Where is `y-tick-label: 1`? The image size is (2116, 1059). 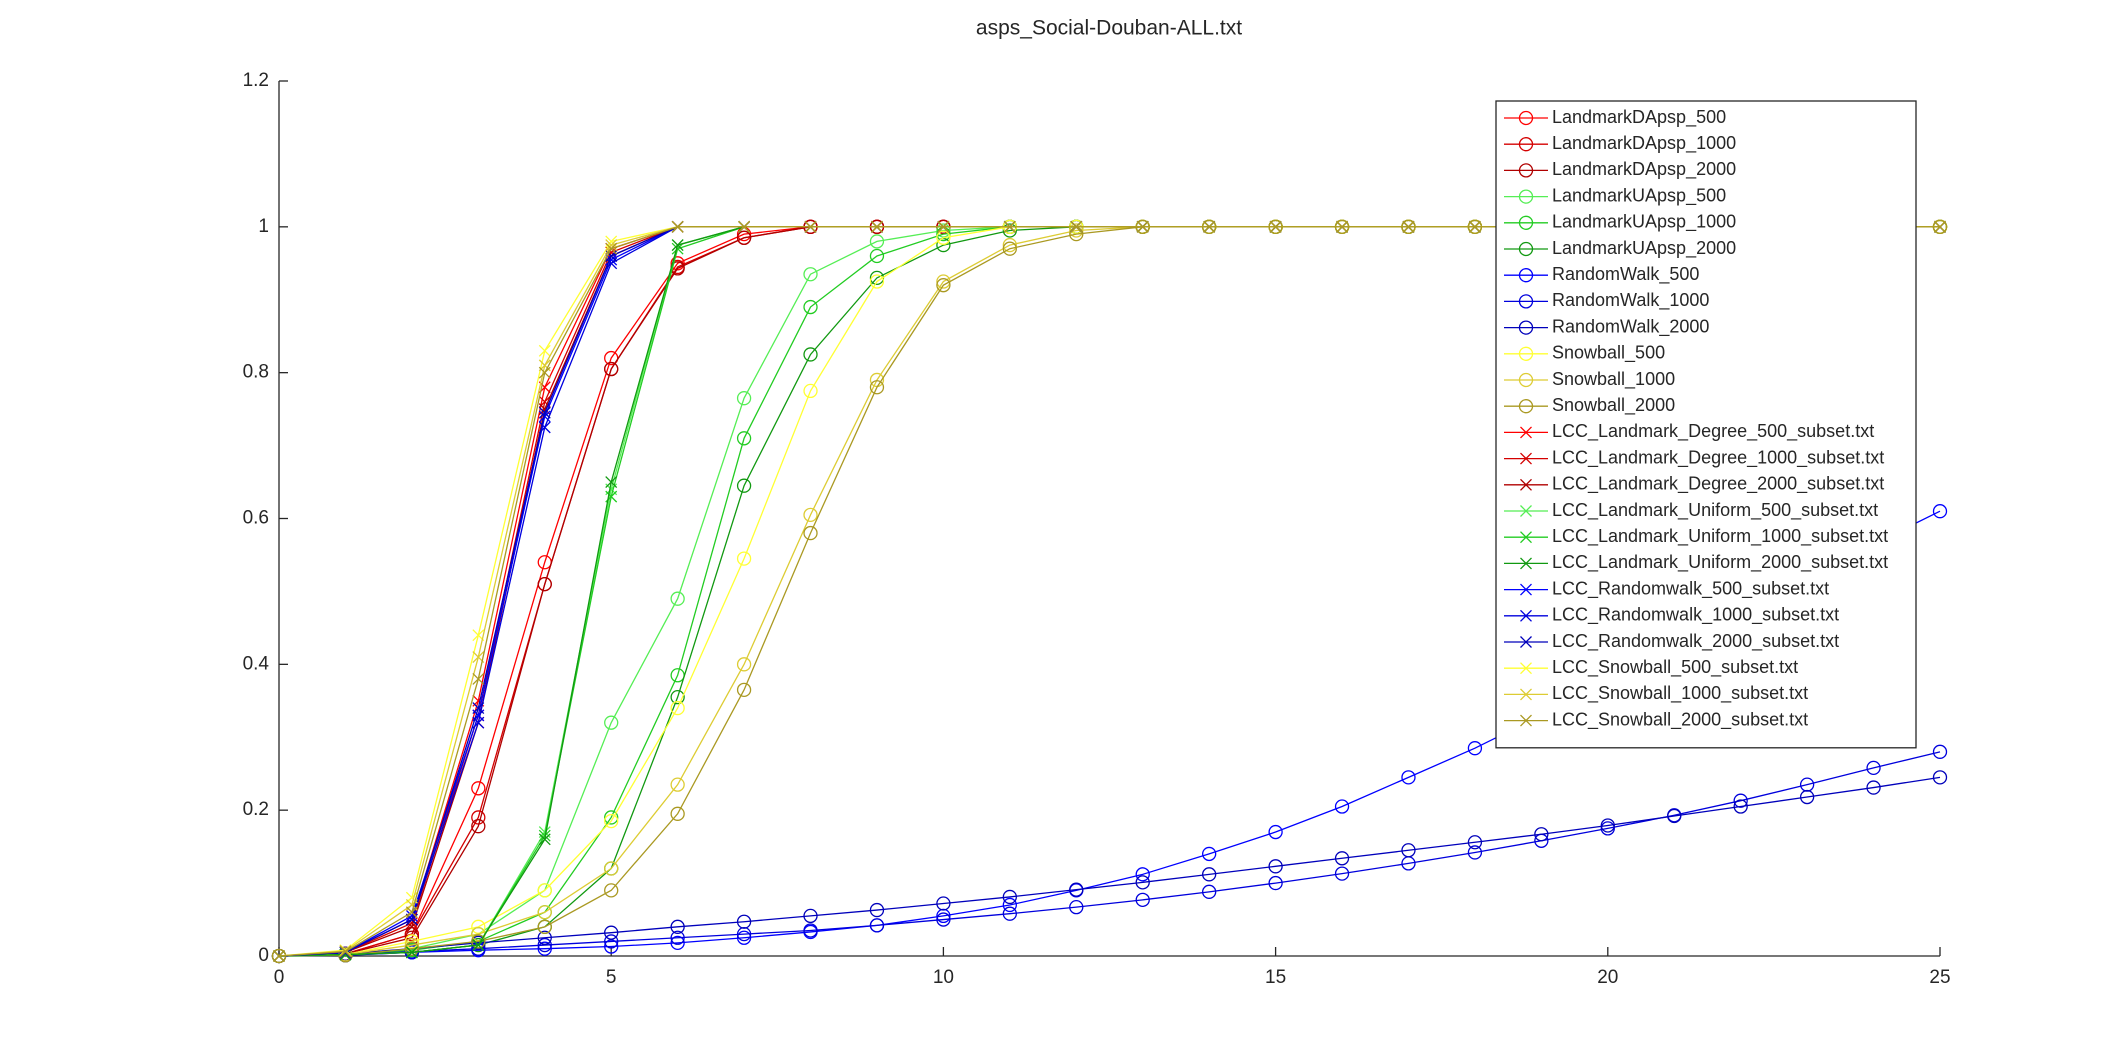 y-tick-label: 1 is located at coordinates (263, 226).